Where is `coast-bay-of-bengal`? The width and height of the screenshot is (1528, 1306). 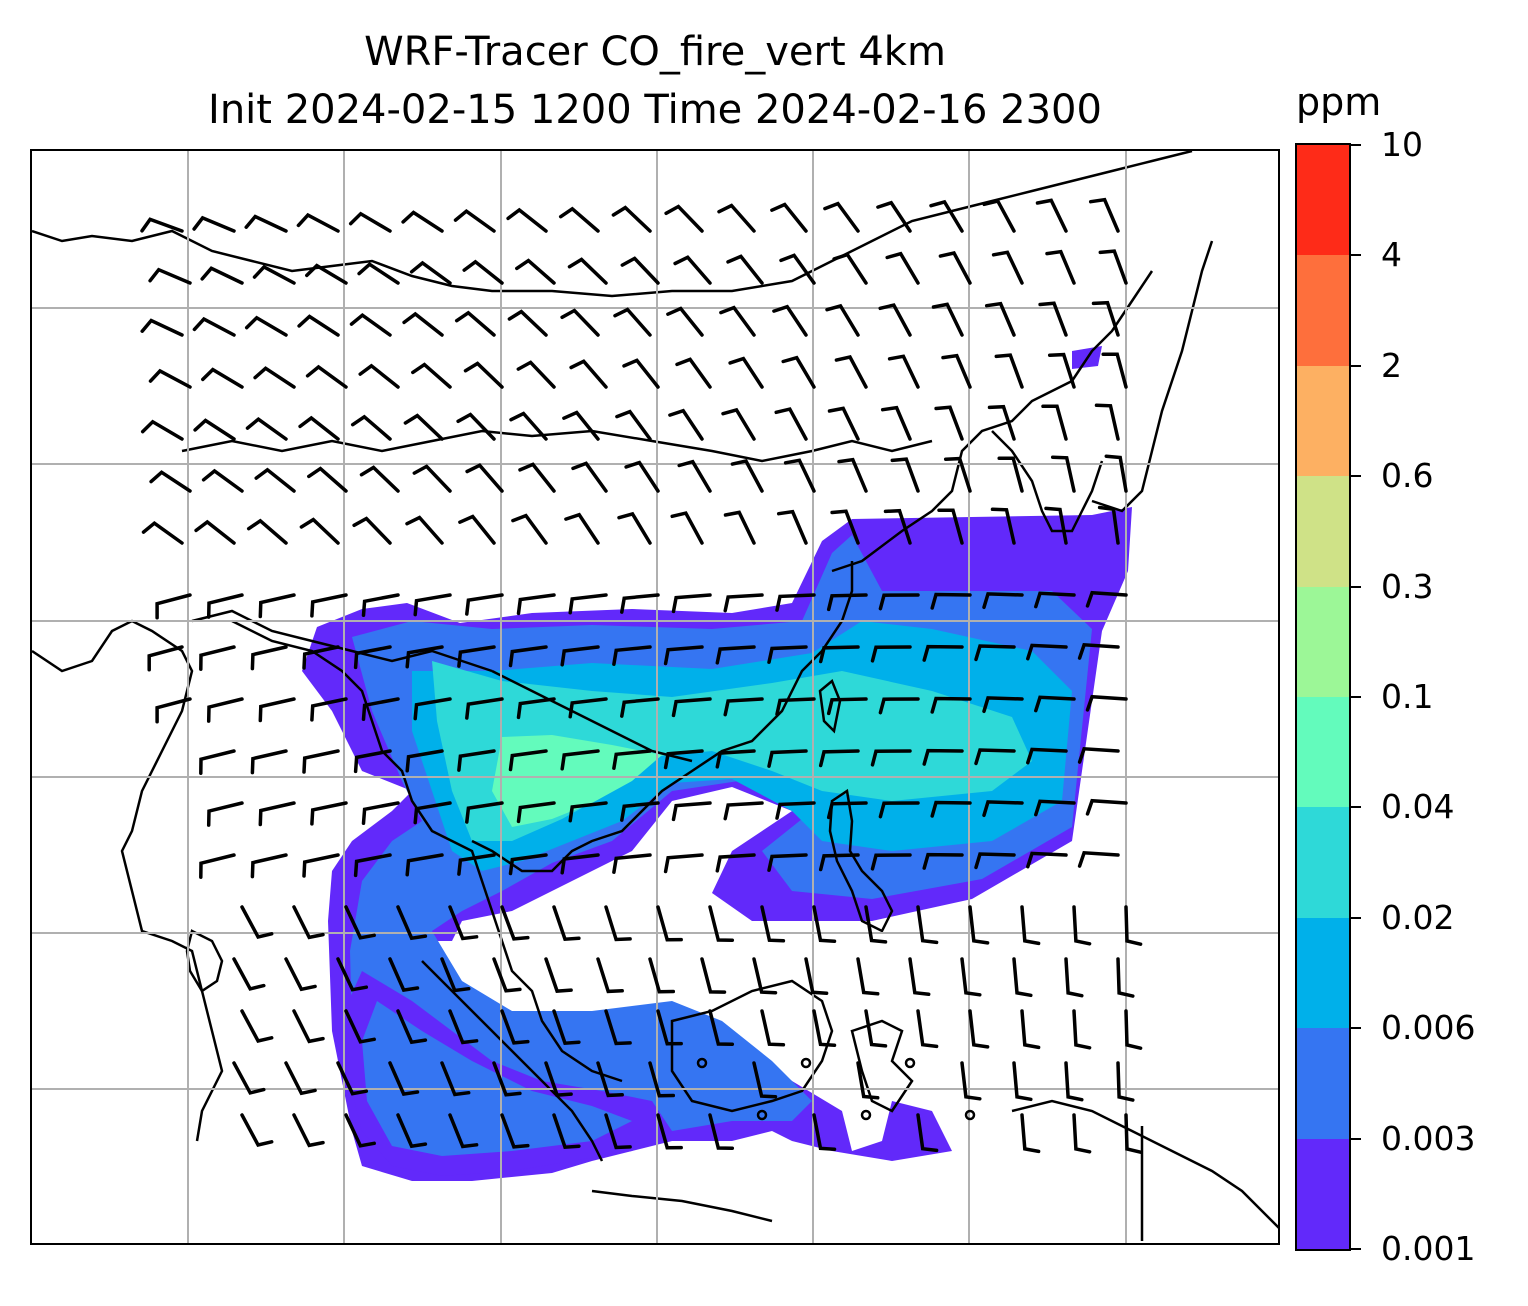 coast-bay-of-bengal is located at coordinates (427, 851).